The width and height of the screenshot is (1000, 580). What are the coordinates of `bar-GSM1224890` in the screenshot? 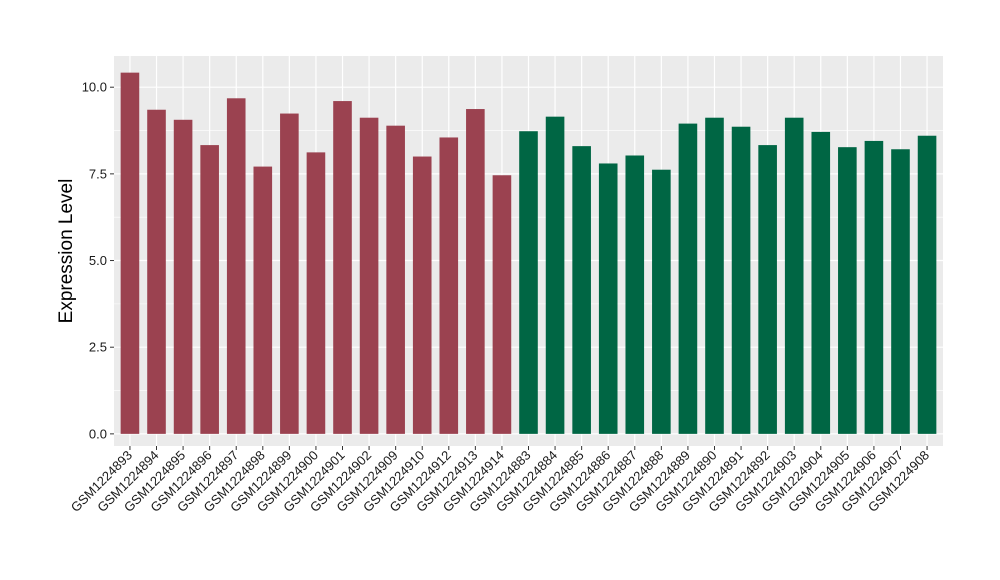 It's located at (714, 275).